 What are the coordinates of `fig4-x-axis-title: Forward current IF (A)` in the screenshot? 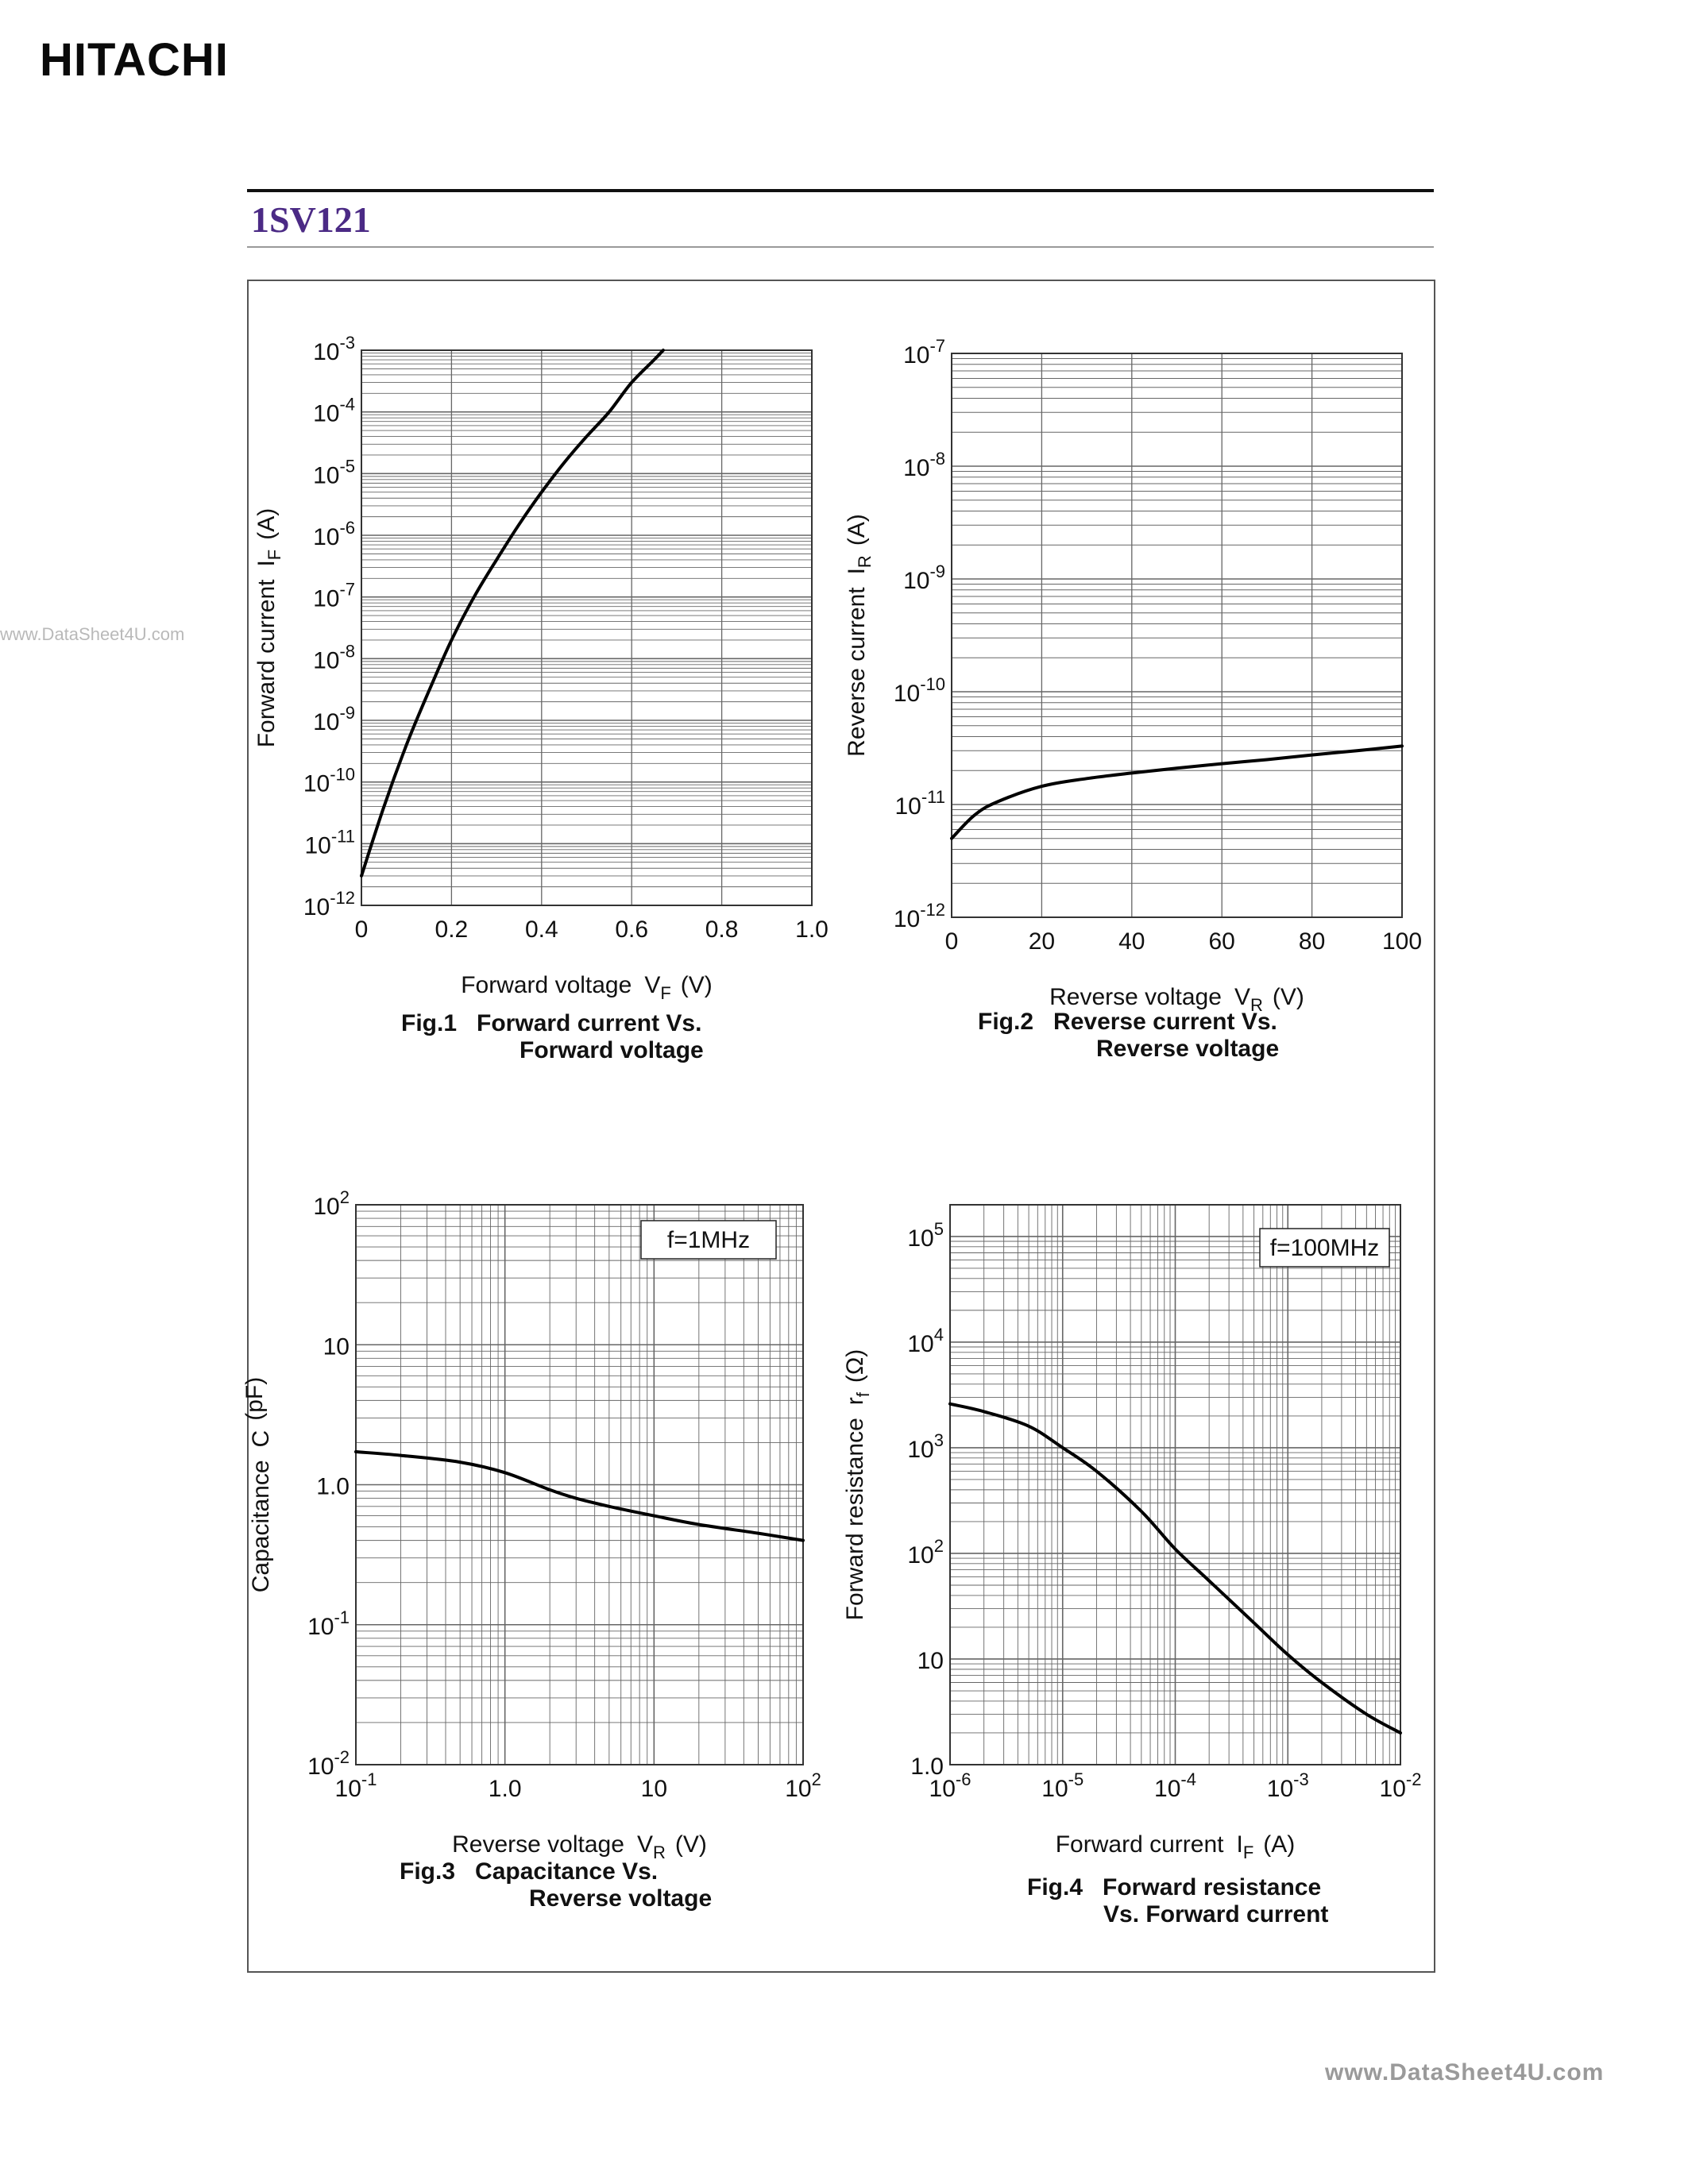 It's located at (1176, 1846).